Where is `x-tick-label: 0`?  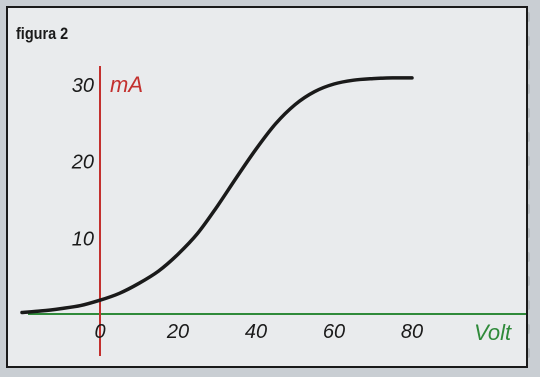 x-tick-label: 0 is located at coordinates (99, 332).